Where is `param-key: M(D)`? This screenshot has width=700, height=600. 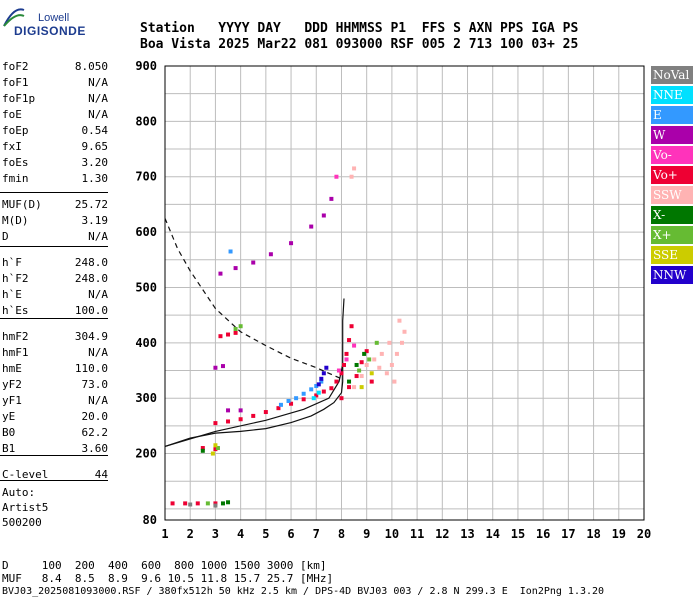 param-key: M(D) is located at coordinates (15, 220).